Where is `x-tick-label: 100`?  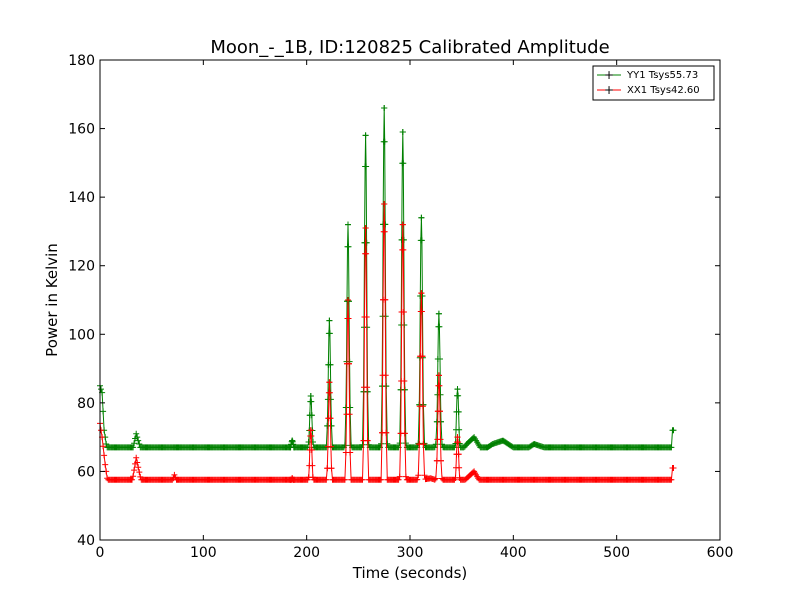
x-tick-label: 100 is located at coordinates (203, 553).